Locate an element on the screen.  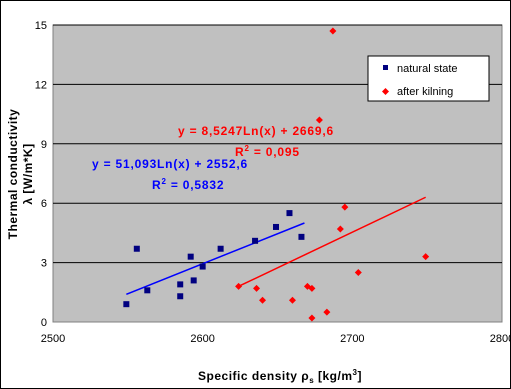
y-axis-title-line1: Thermal conductivity is located at coordinates (13, 174).